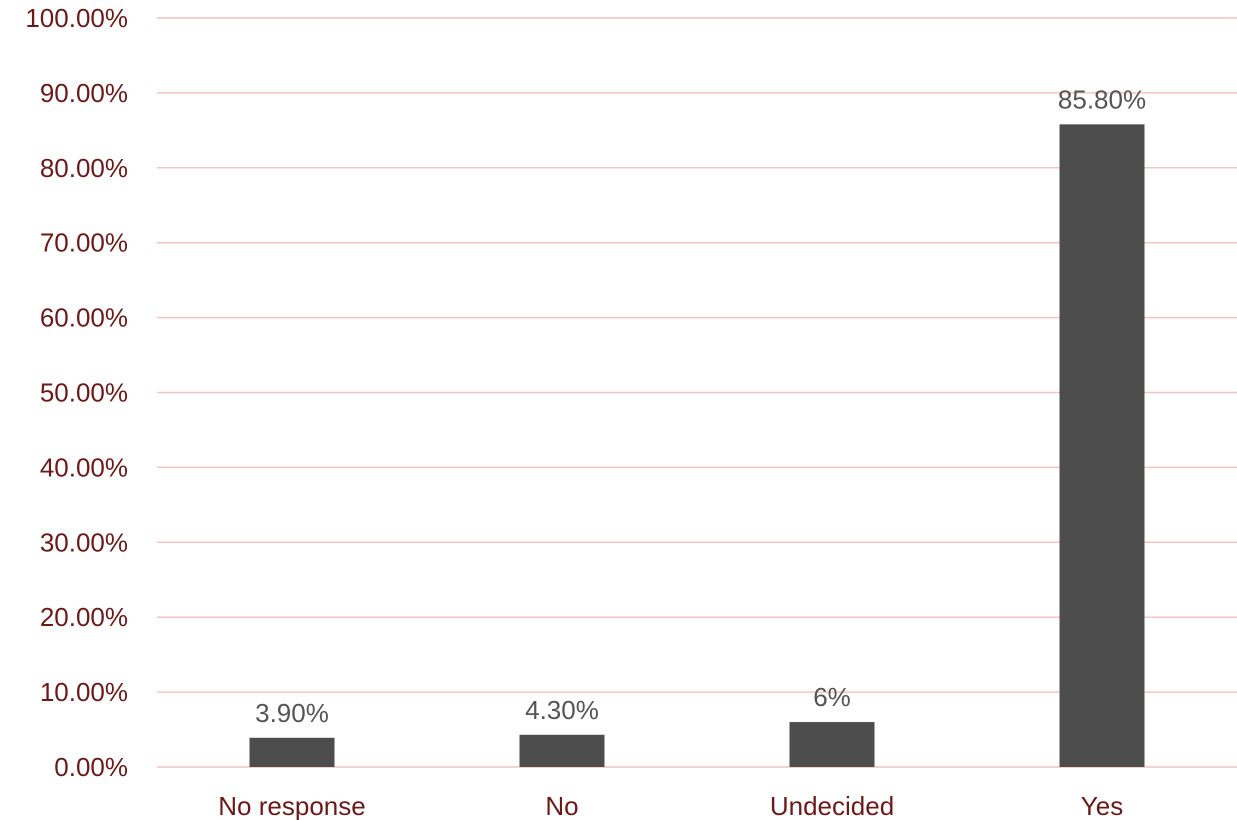 The width and height of the screenshot is (1237, 820). I want to click on x-category-label: No response, so click(291, 805).